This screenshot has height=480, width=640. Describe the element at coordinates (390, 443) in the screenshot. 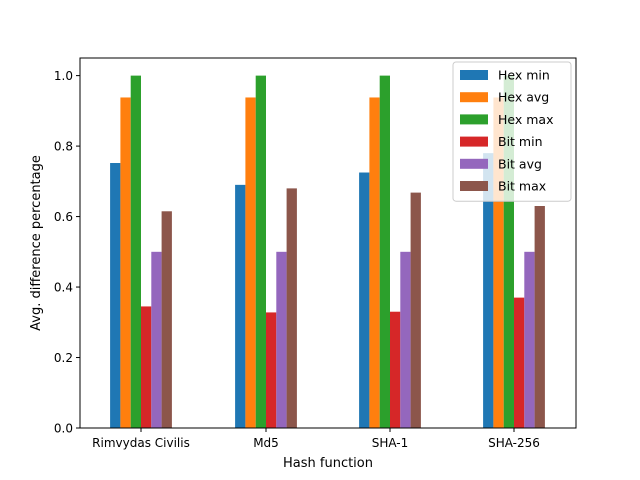

I see `x-tick-label: SHA-1` at that location.